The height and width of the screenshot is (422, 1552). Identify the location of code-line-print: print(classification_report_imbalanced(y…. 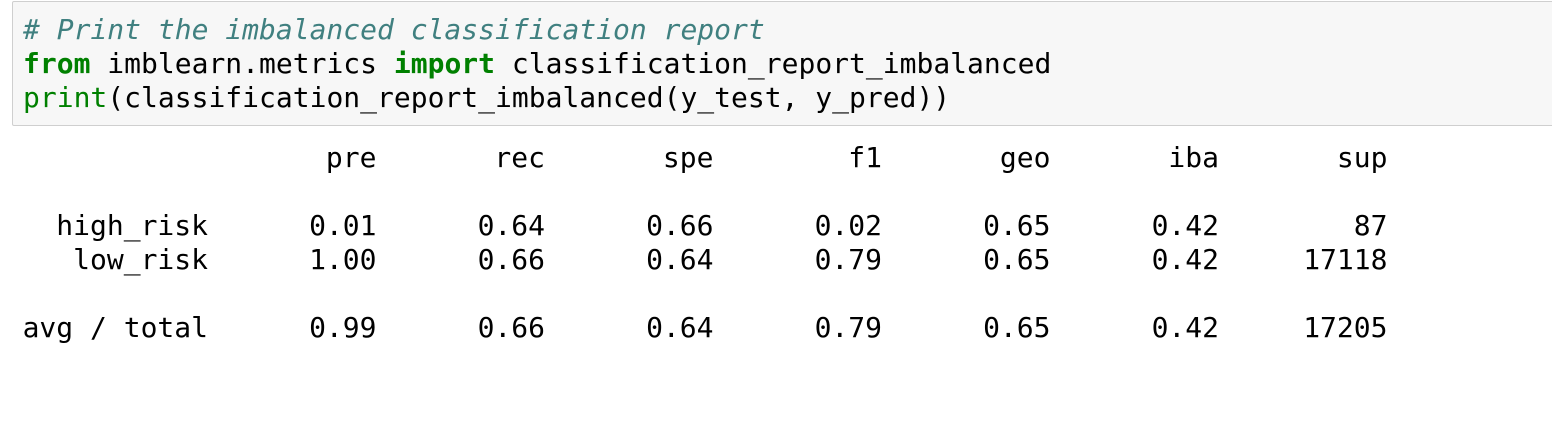
(537, 98).